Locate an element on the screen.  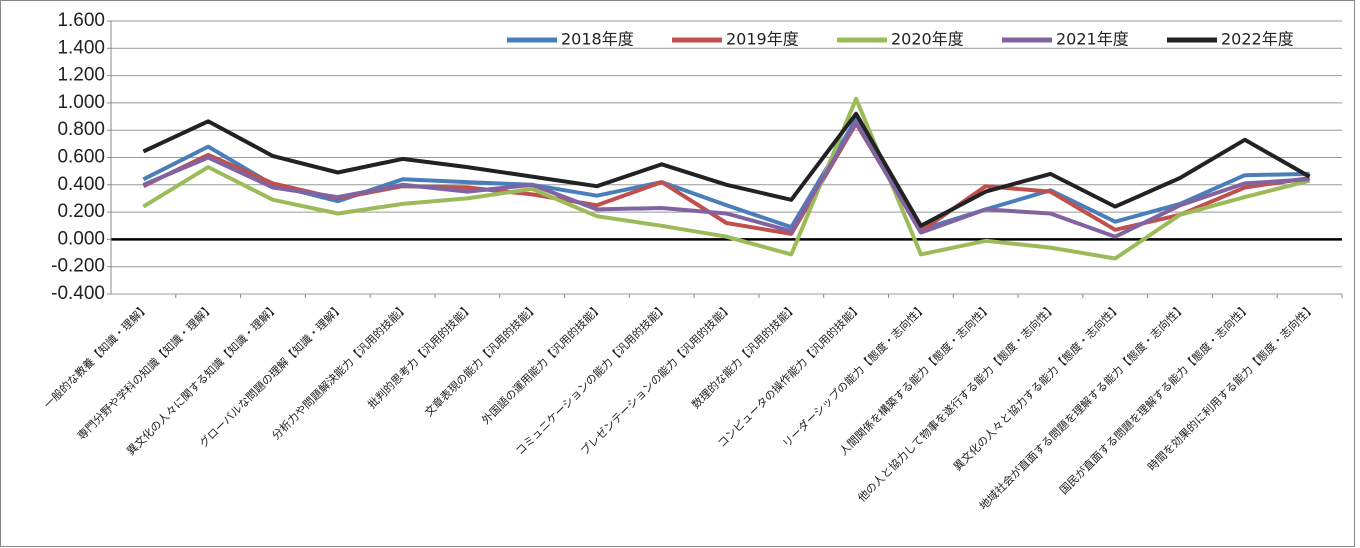
legend-label: 2022年度 is located at coordinates (1257, 39).